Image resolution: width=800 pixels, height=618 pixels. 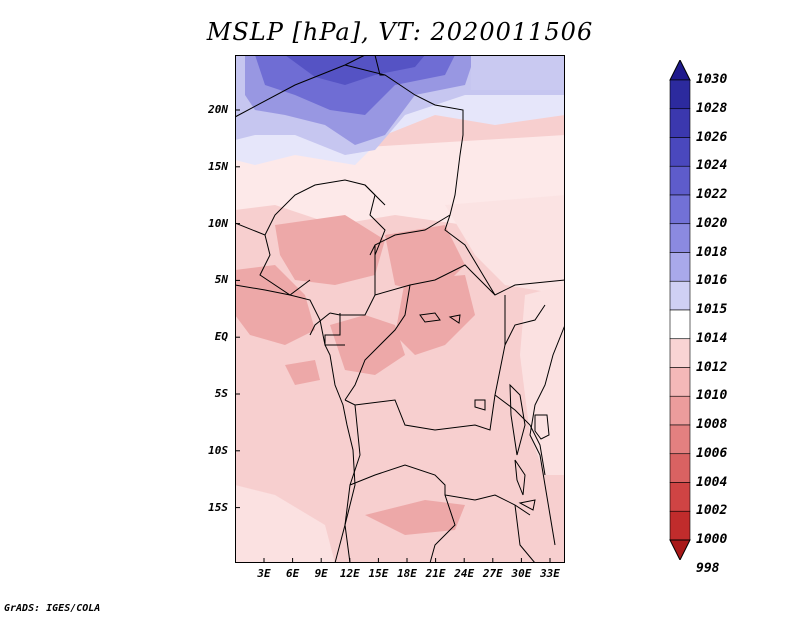 I want to click on lon-label: 27E, so click(x=492, y=573).